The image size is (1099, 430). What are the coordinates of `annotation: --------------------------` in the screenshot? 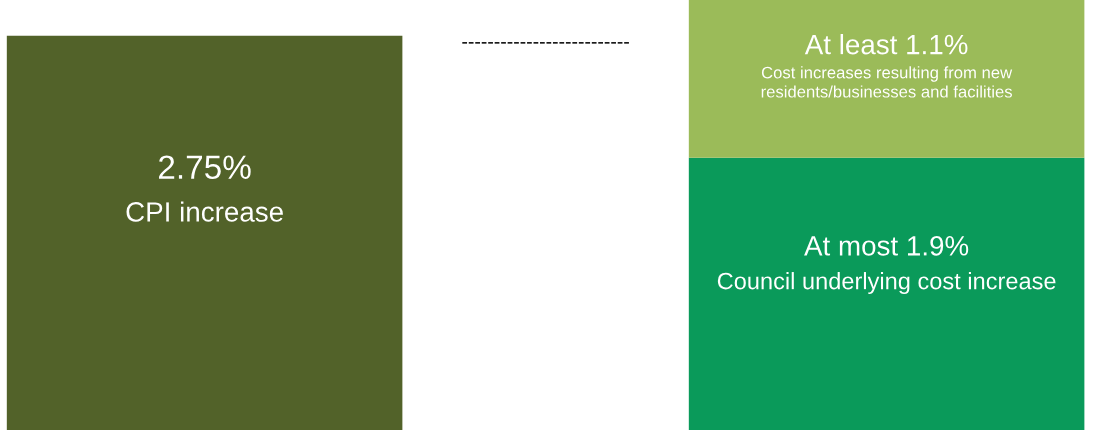 It's located at (545, 43).